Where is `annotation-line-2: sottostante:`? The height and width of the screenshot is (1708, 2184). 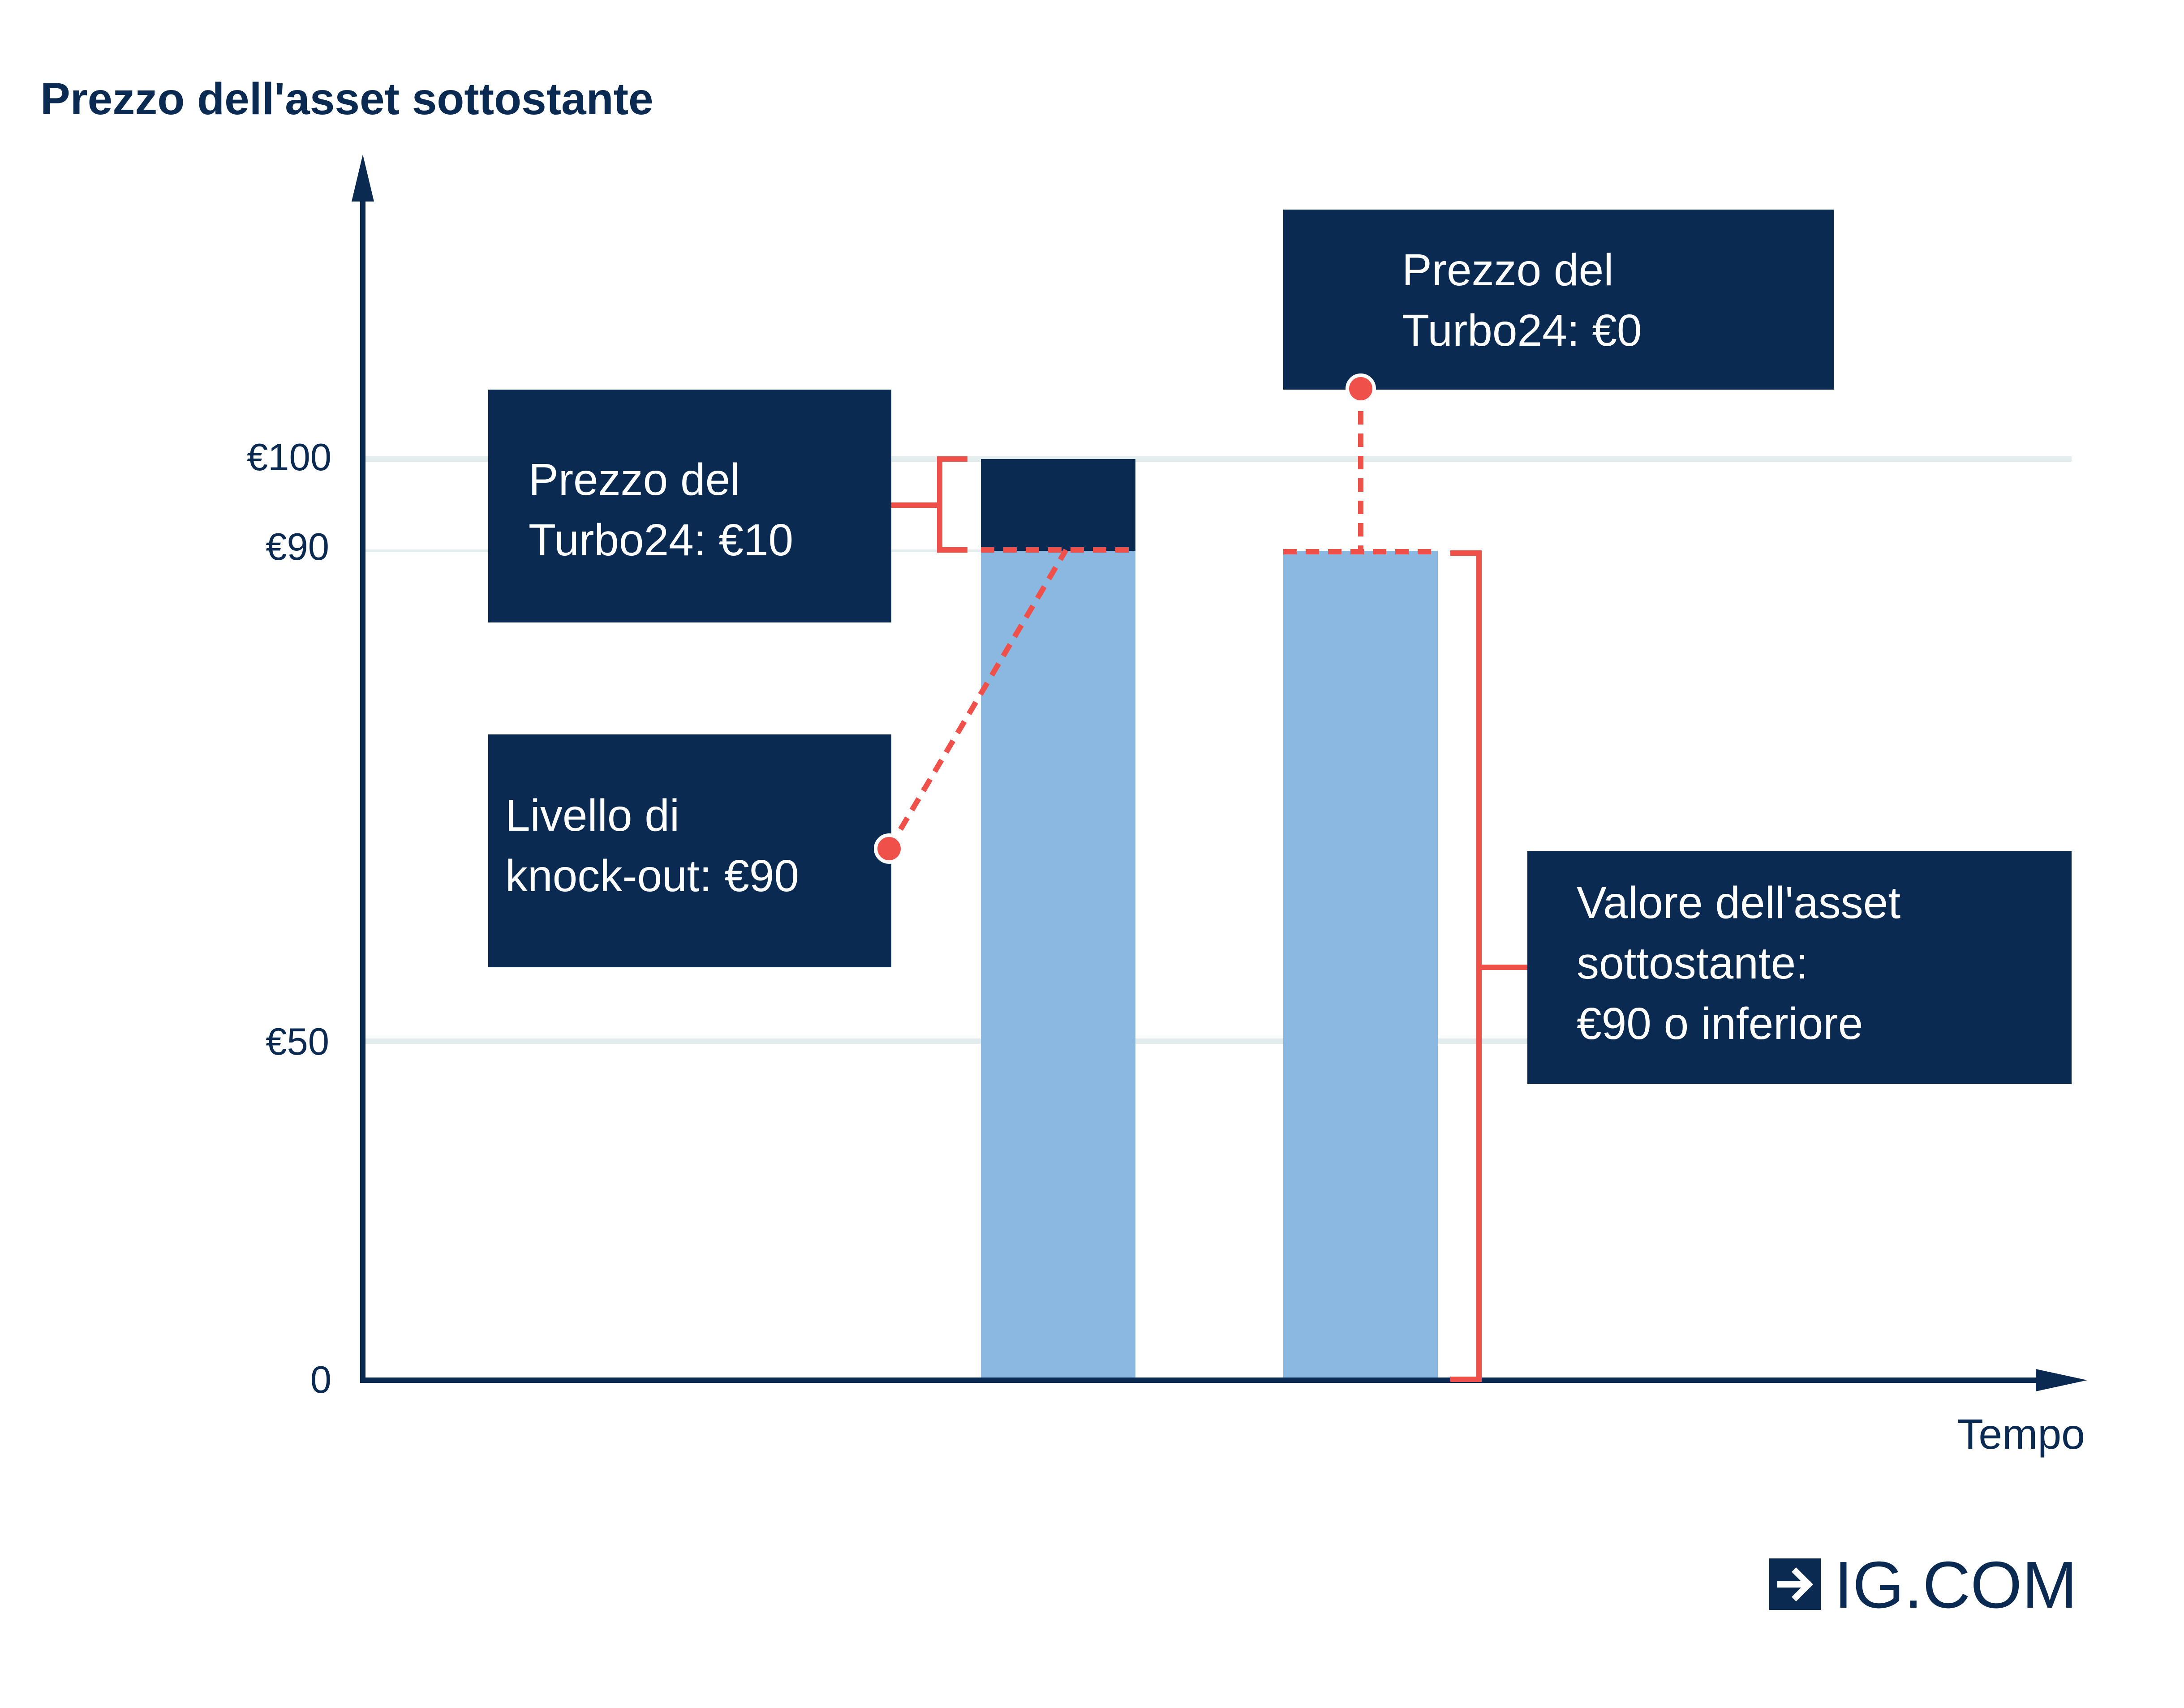
annotation-line-2: sottostante: is located at coordinates (1692, 963).